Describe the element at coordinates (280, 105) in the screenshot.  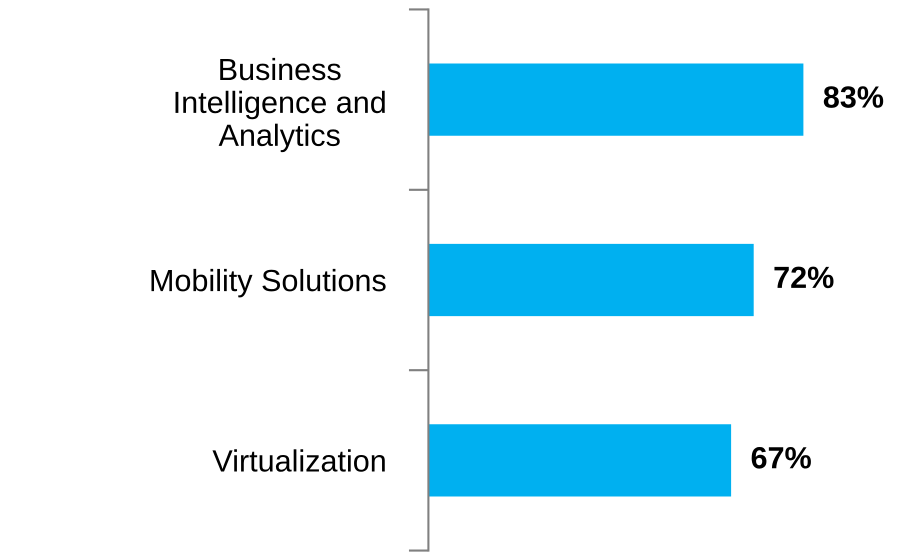
I see `y-tick-label: Business Intelligence and Analytics` at that location.